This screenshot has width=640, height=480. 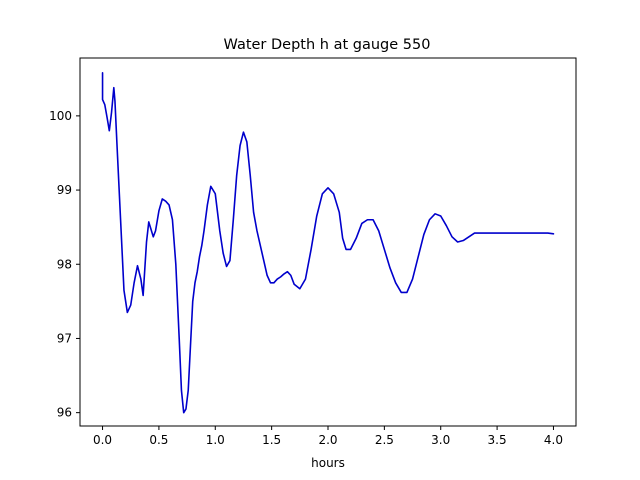 What do you see at coordinates (215, 440) in the screenshot?
I see `x-tick-label: 1.0` at bounding box center [215, 440].